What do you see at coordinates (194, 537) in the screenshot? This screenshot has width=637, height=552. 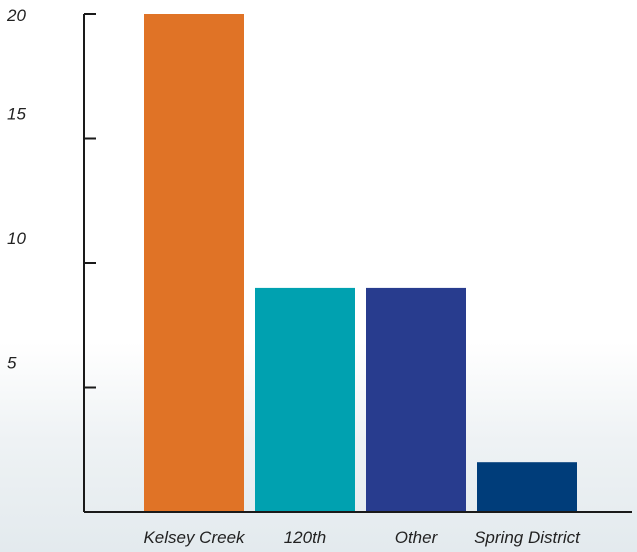 I see `x-tick-label-kelsey-creek: Kelsey Creek` at bounding box center [194, 537].